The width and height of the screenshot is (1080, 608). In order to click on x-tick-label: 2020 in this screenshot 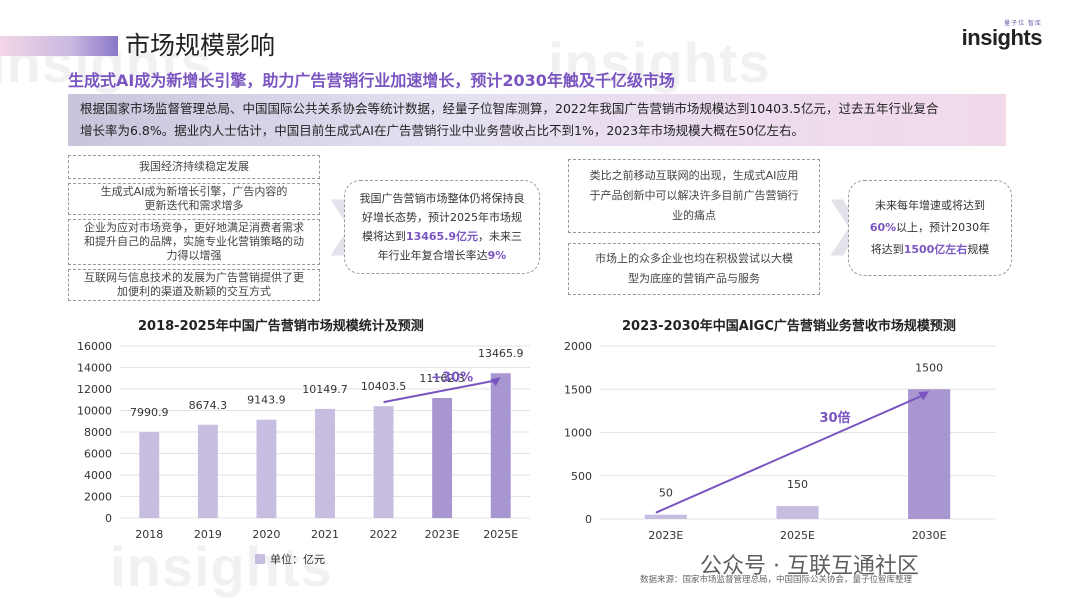, I will do `click(266, 534)`.